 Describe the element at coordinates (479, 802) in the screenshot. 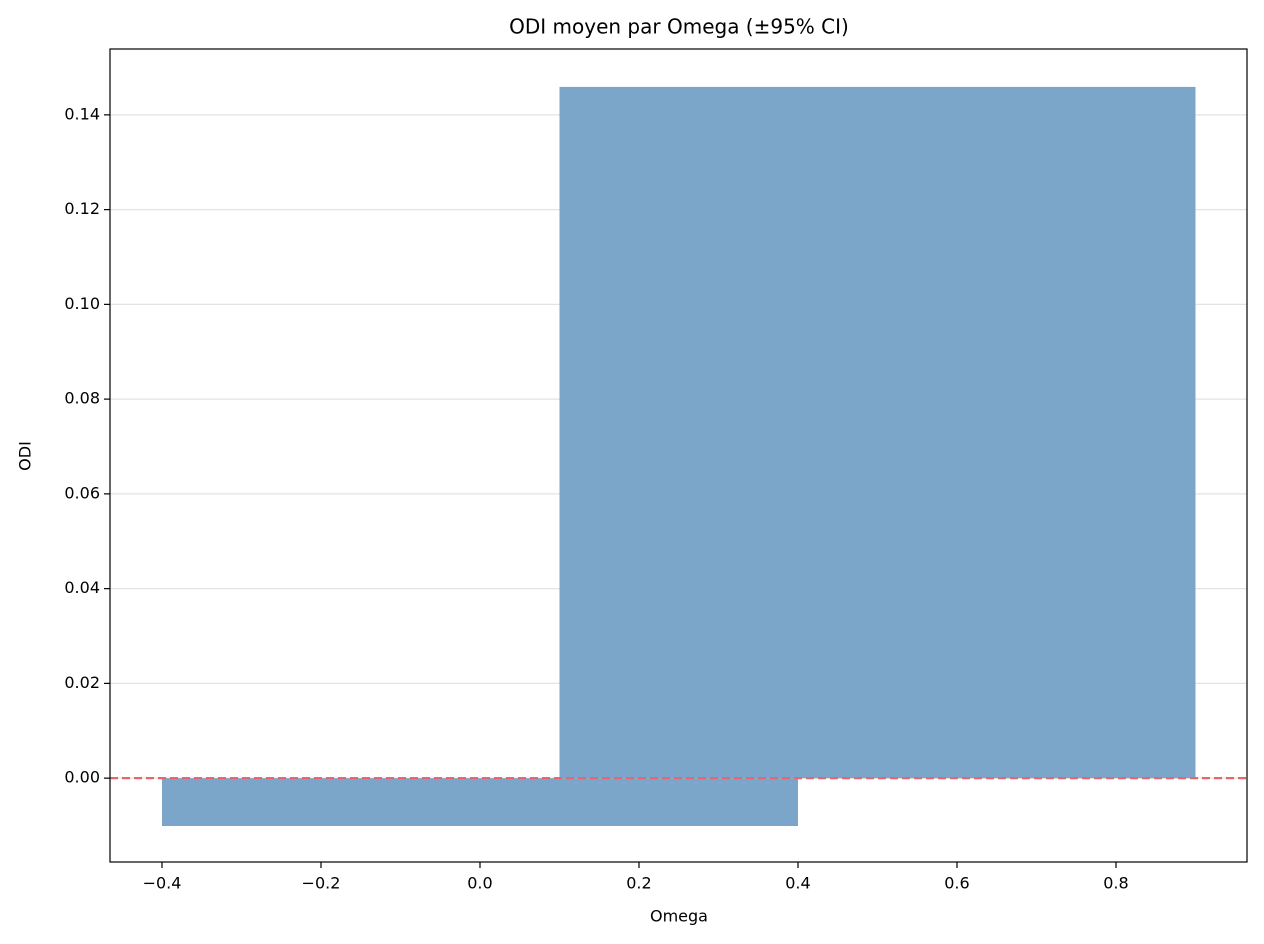

I see `bar` at that location.